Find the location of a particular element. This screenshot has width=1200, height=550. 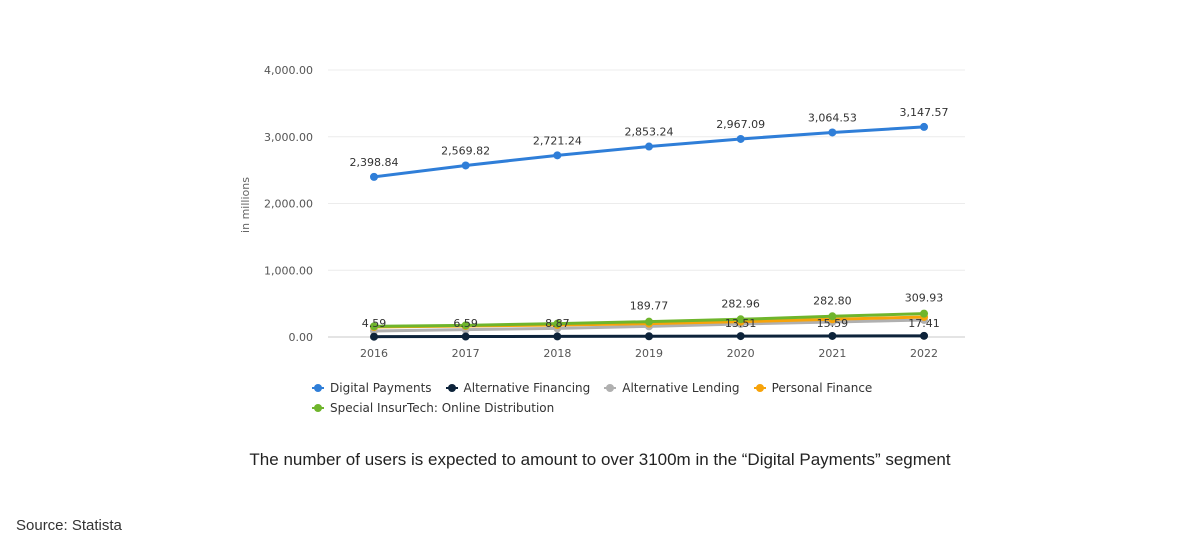

data-label: 2,967.09 is located at coordinates (740, 124).